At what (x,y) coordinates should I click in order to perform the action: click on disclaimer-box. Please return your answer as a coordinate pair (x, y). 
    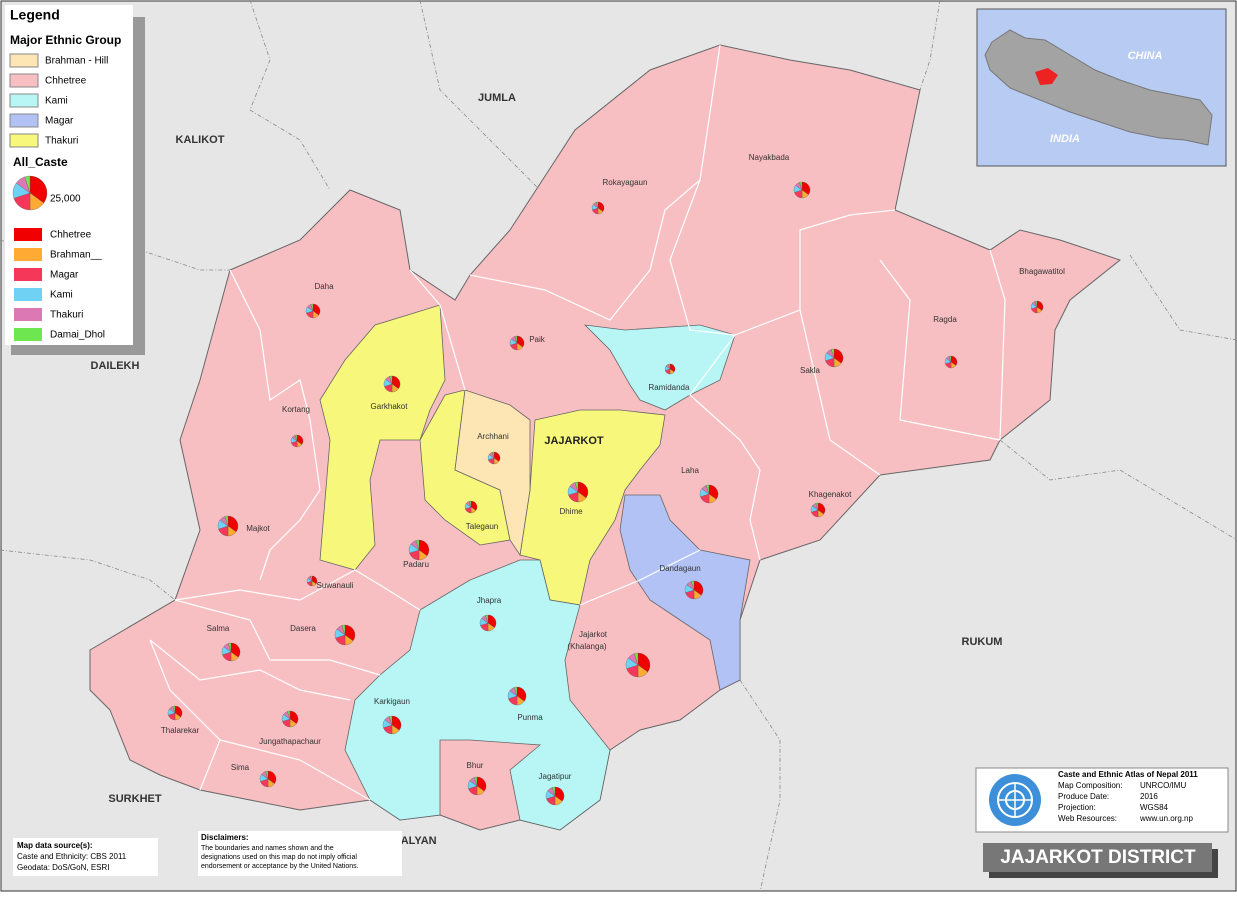
    Looking at the image, I should click on (300, 853).